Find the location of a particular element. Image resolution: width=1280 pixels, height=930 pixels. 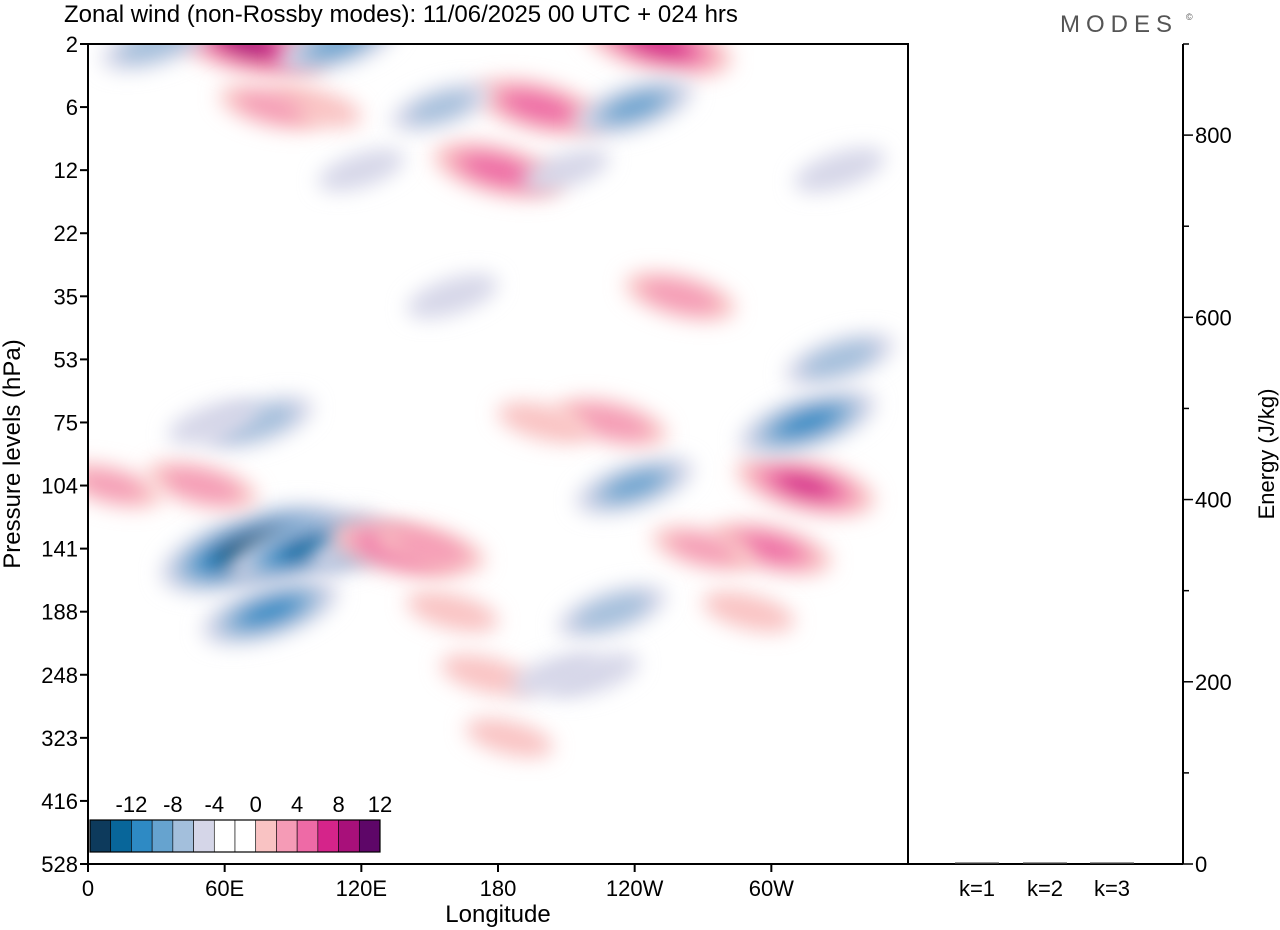

colorbar: -12 -8 -4 0 4 8 12 is located at coordinates (240, 822).